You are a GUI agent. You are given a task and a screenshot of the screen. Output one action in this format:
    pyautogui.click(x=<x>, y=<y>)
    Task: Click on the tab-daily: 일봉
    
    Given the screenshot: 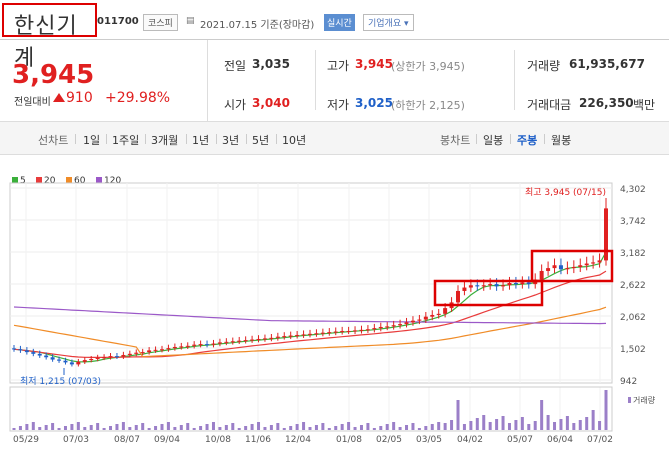 What is the action you would take?
    pyautogui.click(x=493, y=140)
    